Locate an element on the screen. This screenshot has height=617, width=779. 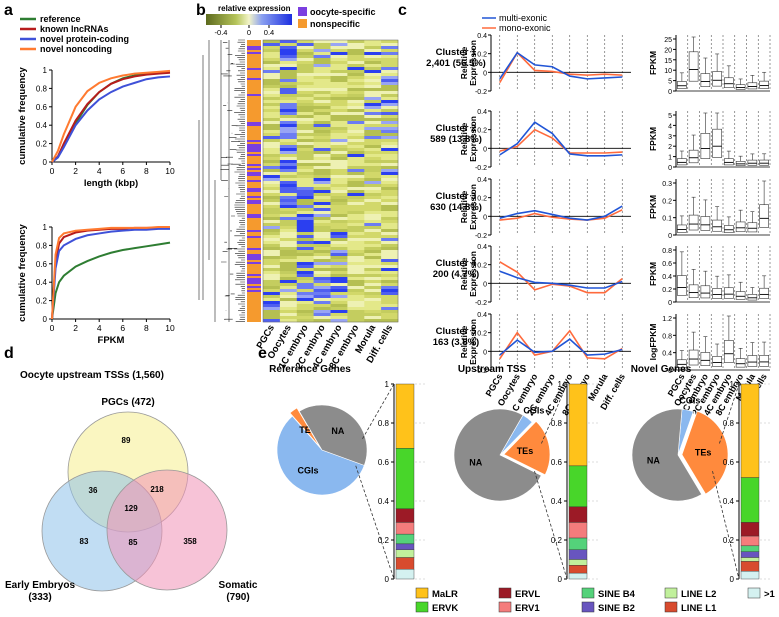
cluster-count: 200 (4.7%) is located at coordinates (456, 274).